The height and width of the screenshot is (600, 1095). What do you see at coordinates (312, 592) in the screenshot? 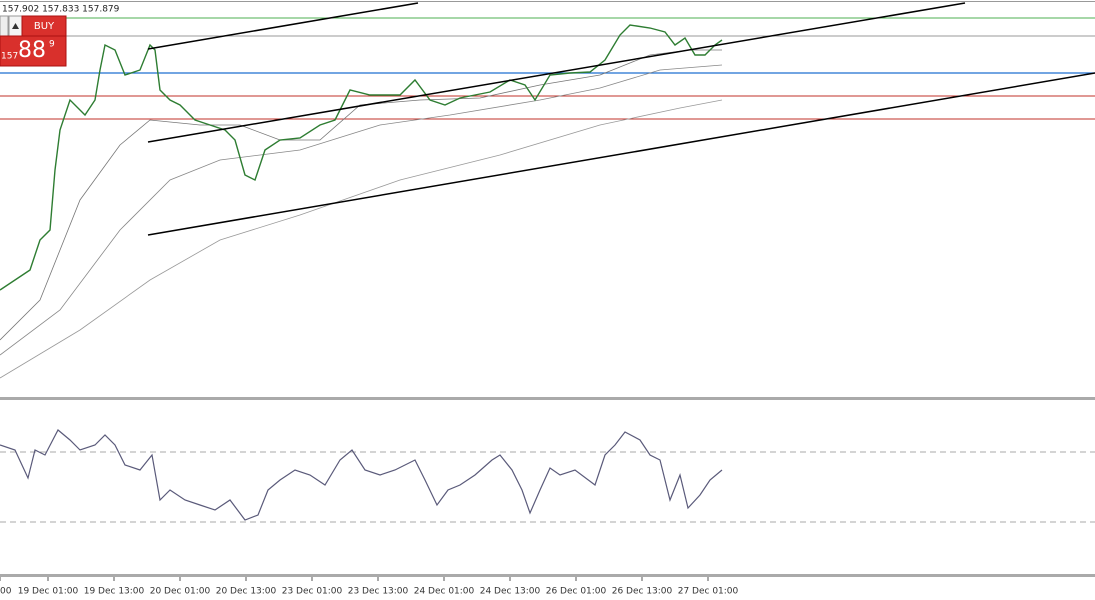
I see `time-label: 23 Dec 01:00` at bounding box center [312, 592].